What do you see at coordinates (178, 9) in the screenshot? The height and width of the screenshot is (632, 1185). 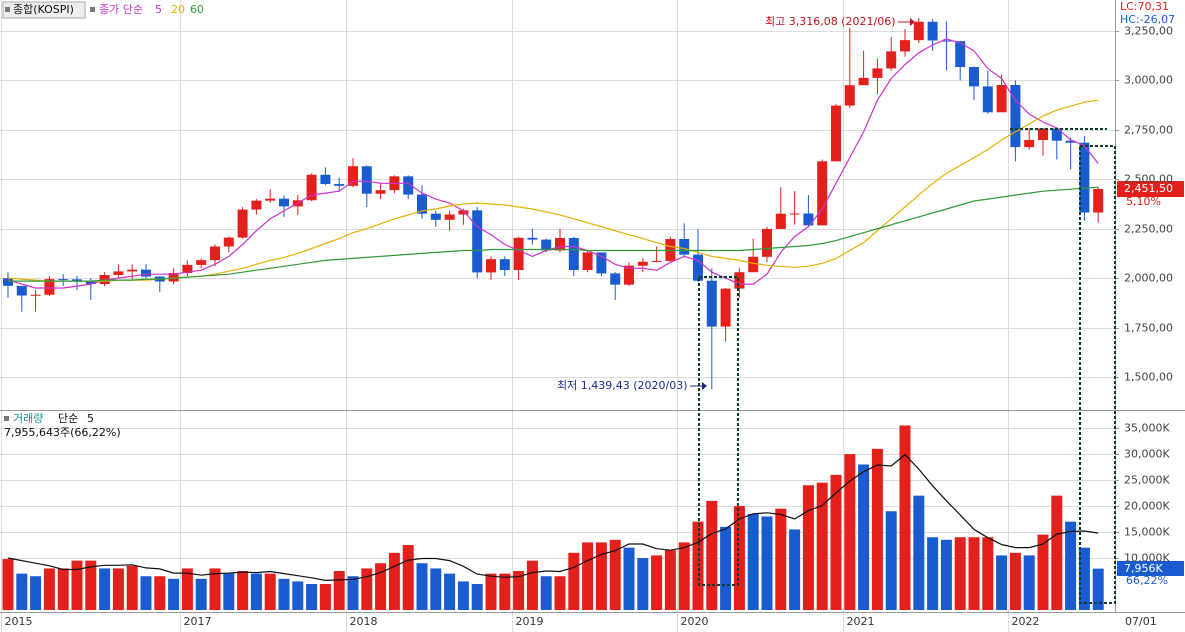 I see `legend-entry: 20` at bounding box center [178, 9].